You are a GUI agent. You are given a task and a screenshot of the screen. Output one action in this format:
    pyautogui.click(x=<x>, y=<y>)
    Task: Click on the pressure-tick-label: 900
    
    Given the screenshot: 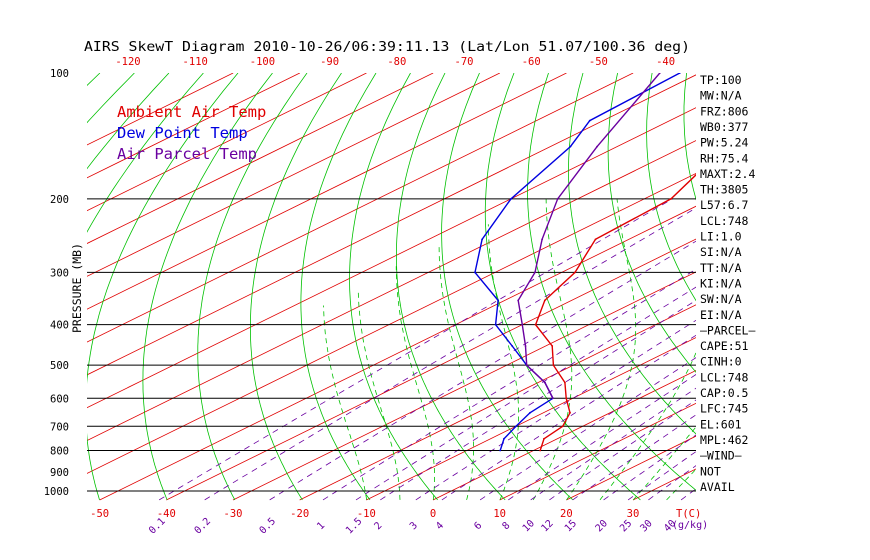 What is the action you would take?
    pyautogui.click(x=59, y=473)
    